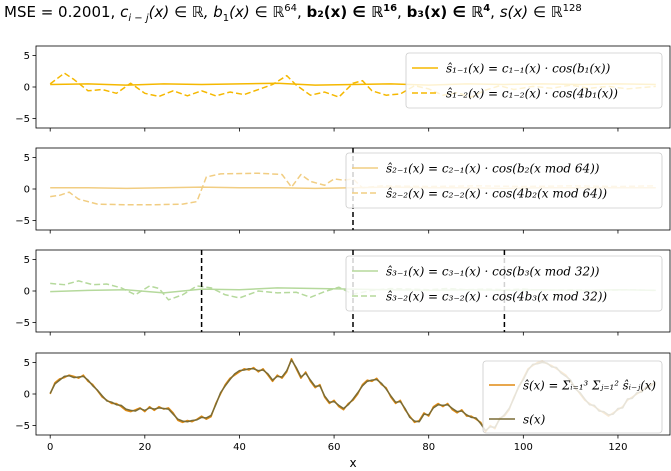  What do you see at coordinates (531, 12) in the screenshot?
I see `title-part: s(x) ∈ ℝ` at bounding box center [531, 12].